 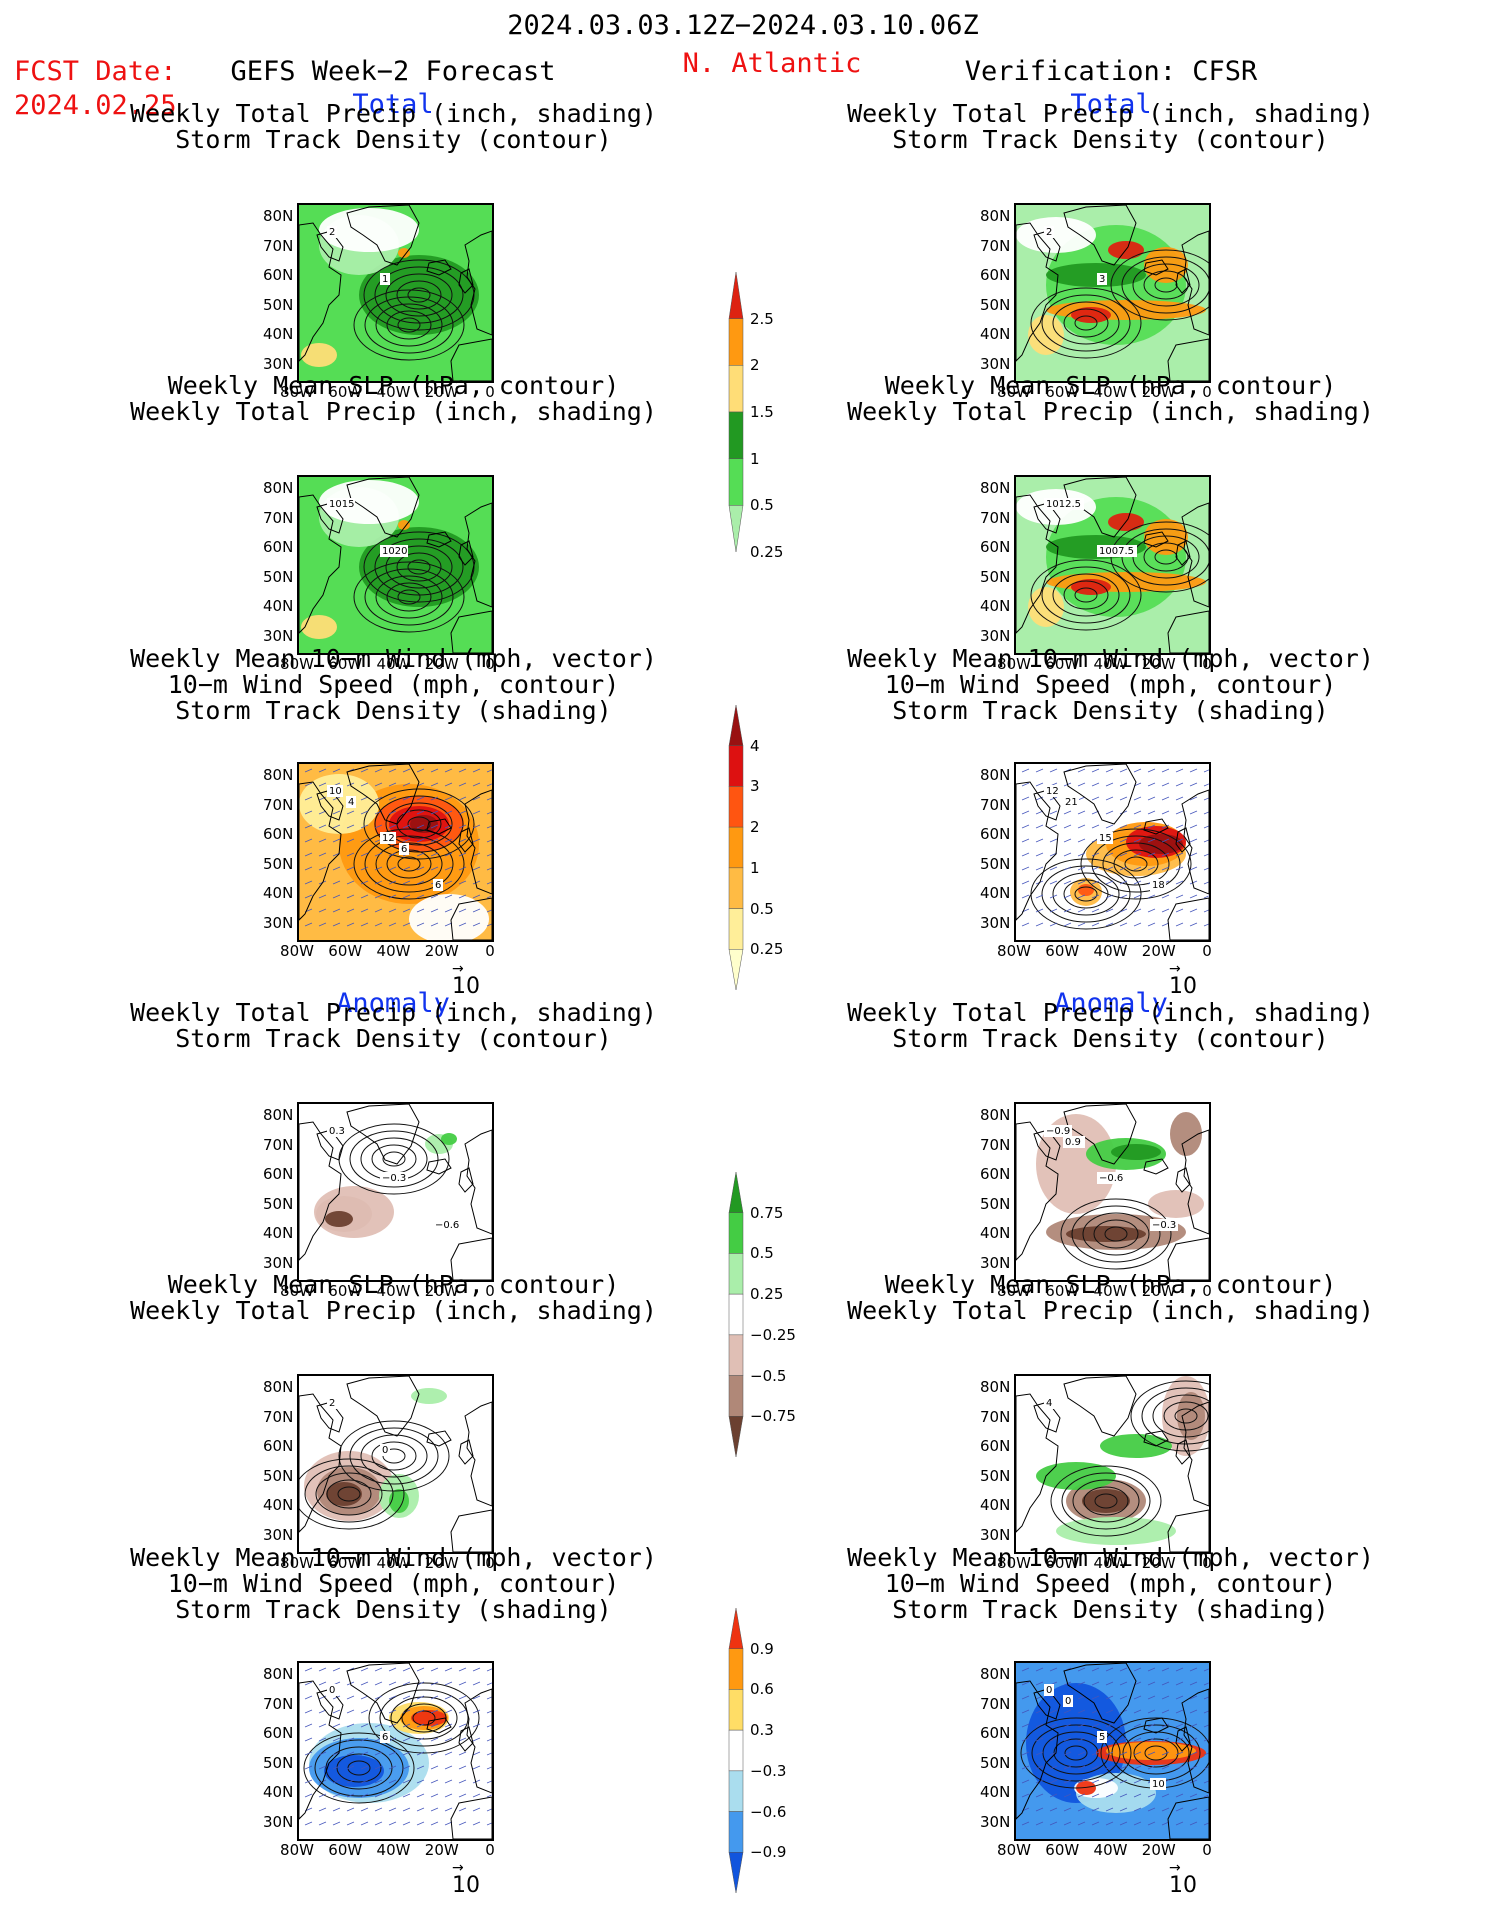 What do you see at coordinates (385, 279) in the screenshot?
I see `svg-text: 1` at bounding box center [385, 279].